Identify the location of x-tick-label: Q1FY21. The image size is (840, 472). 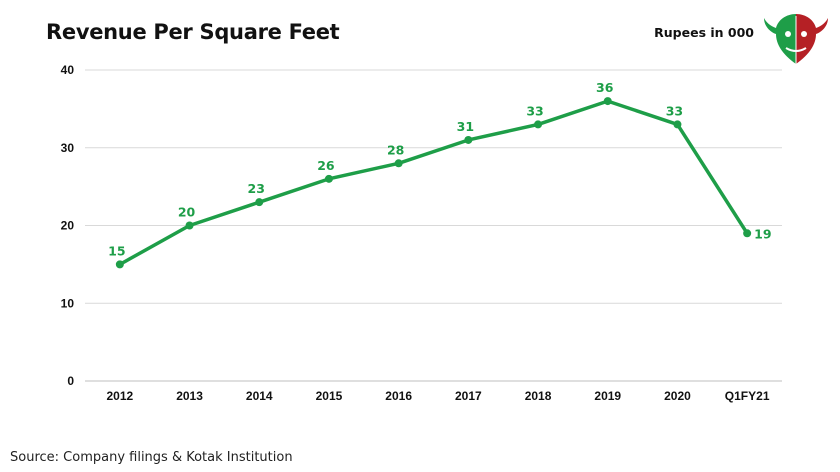
(747, 396).